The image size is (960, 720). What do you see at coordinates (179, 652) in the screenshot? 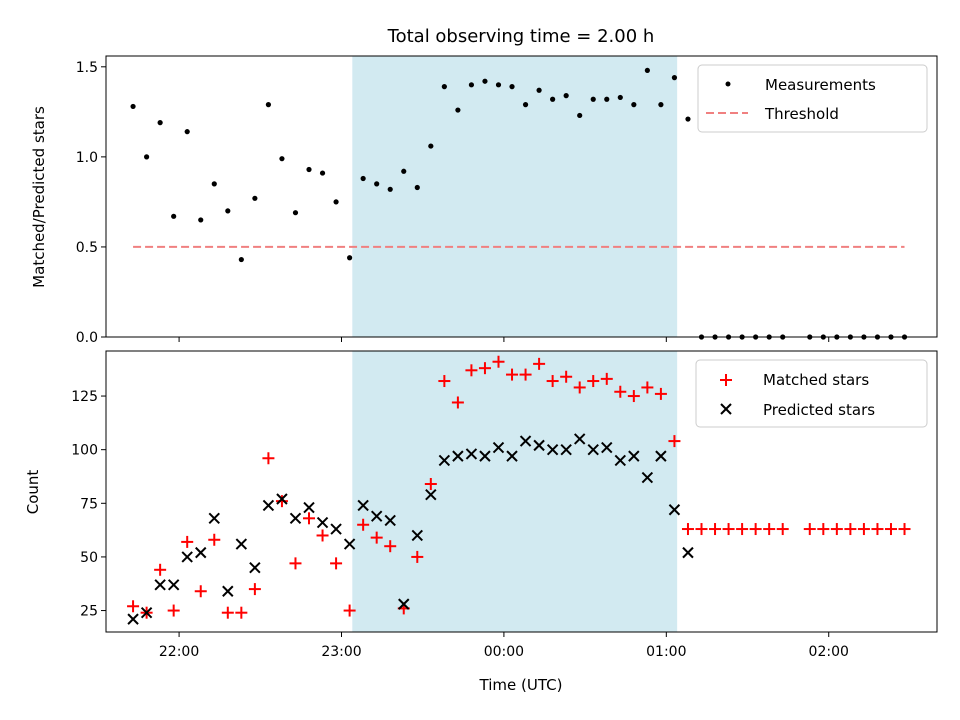
I see `x-tick-label: 22:00` at bounding box center [179, 652].